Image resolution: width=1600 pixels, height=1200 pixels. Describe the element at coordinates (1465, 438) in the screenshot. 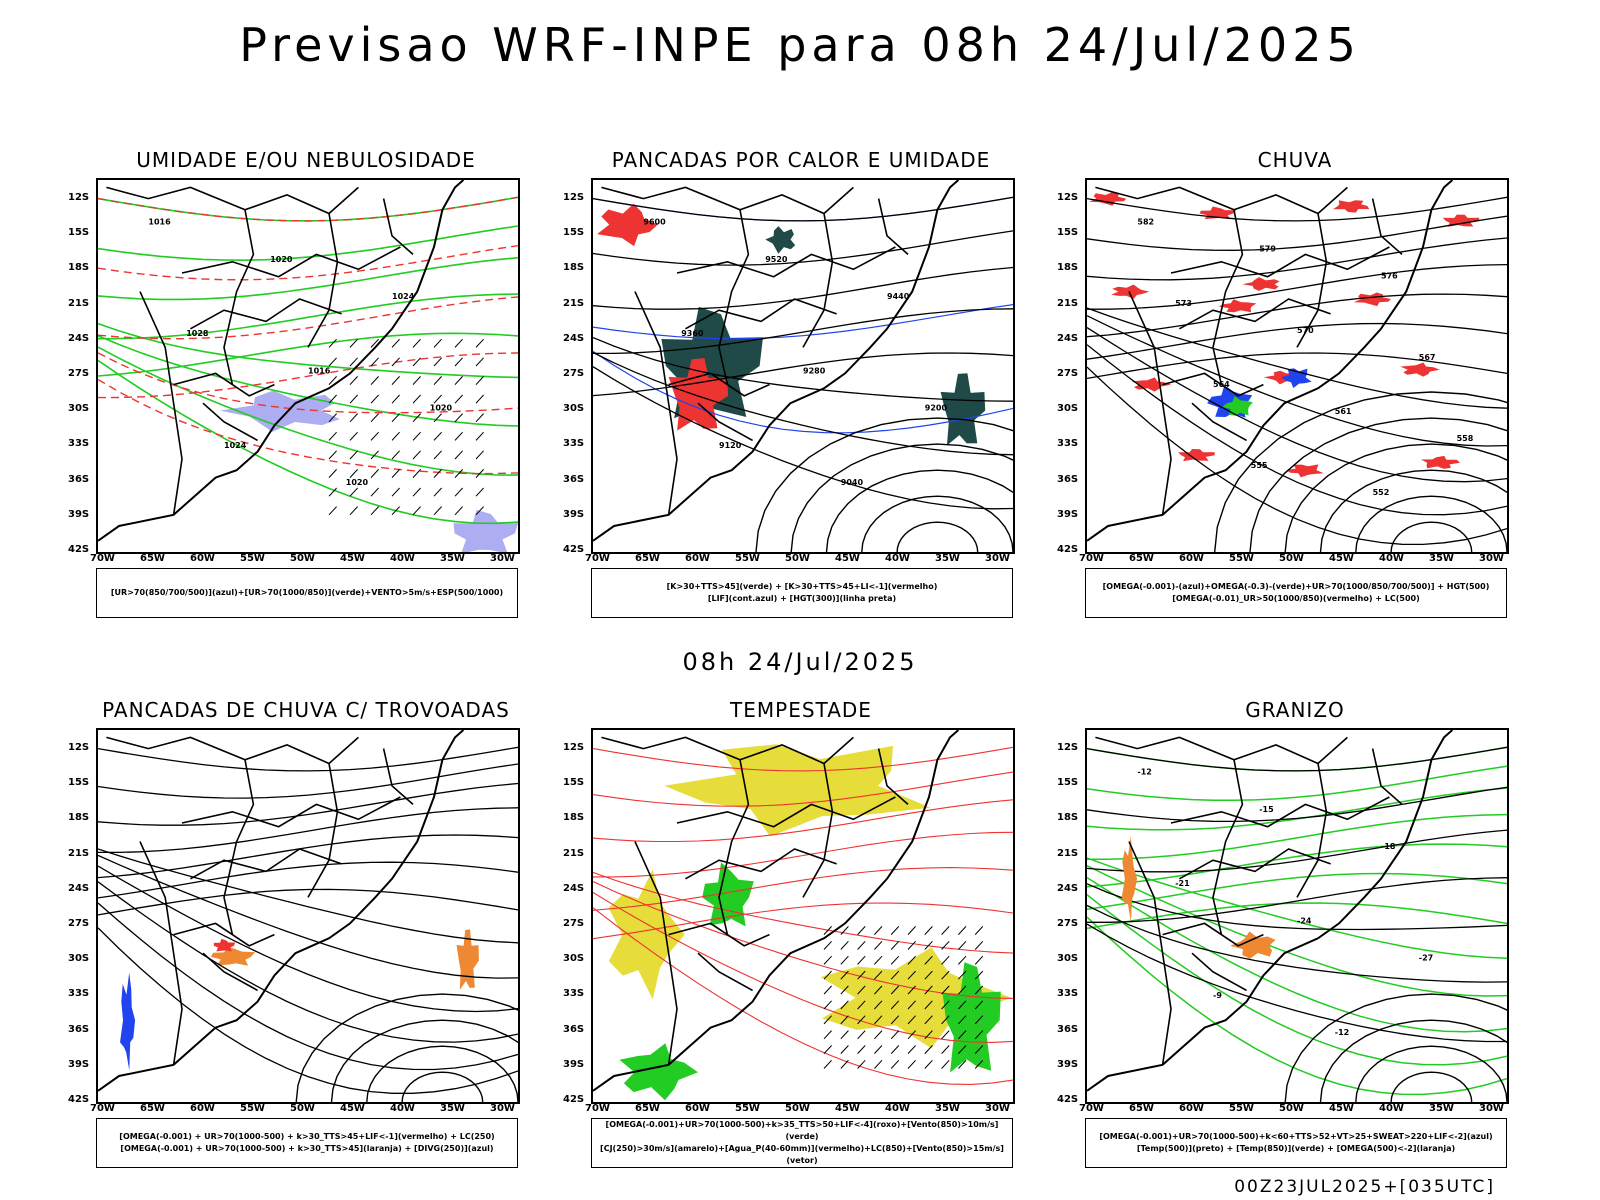

I see `contour-label: 558` at that location.